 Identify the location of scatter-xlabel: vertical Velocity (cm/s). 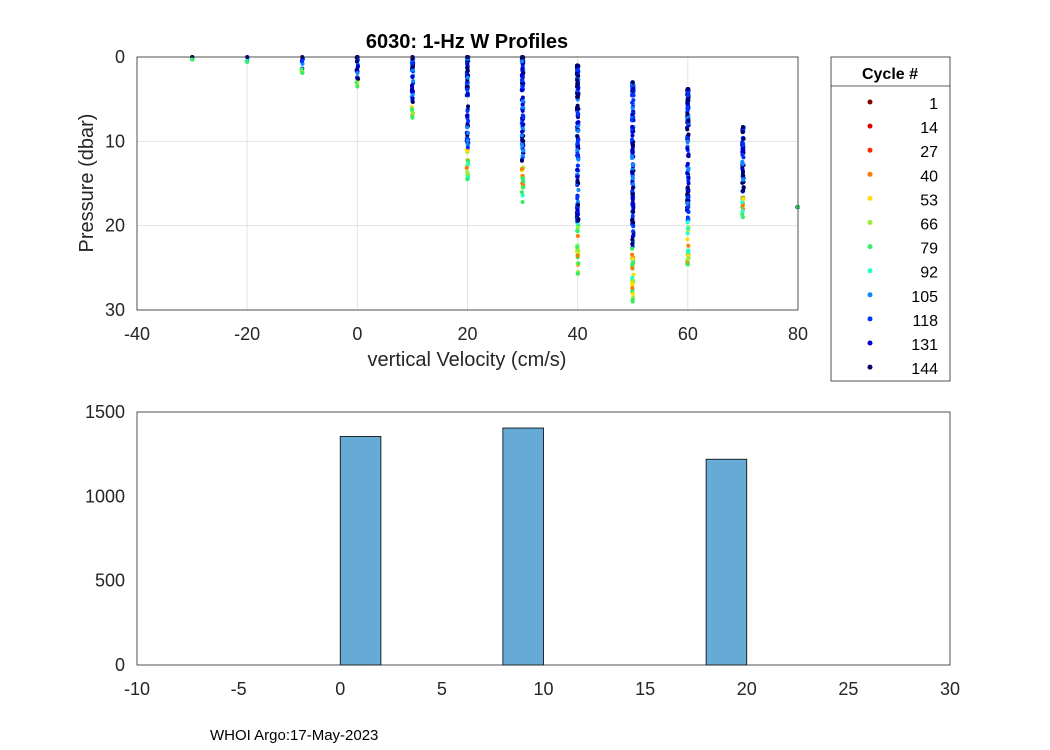
(467, 360).